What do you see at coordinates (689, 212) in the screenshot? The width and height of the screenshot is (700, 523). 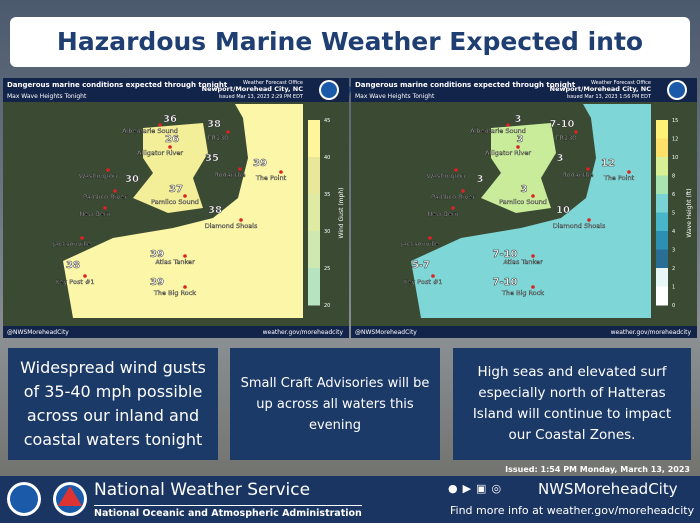 I see `legend-title: Wave Height (ft)` at bounding box center [689, 212].